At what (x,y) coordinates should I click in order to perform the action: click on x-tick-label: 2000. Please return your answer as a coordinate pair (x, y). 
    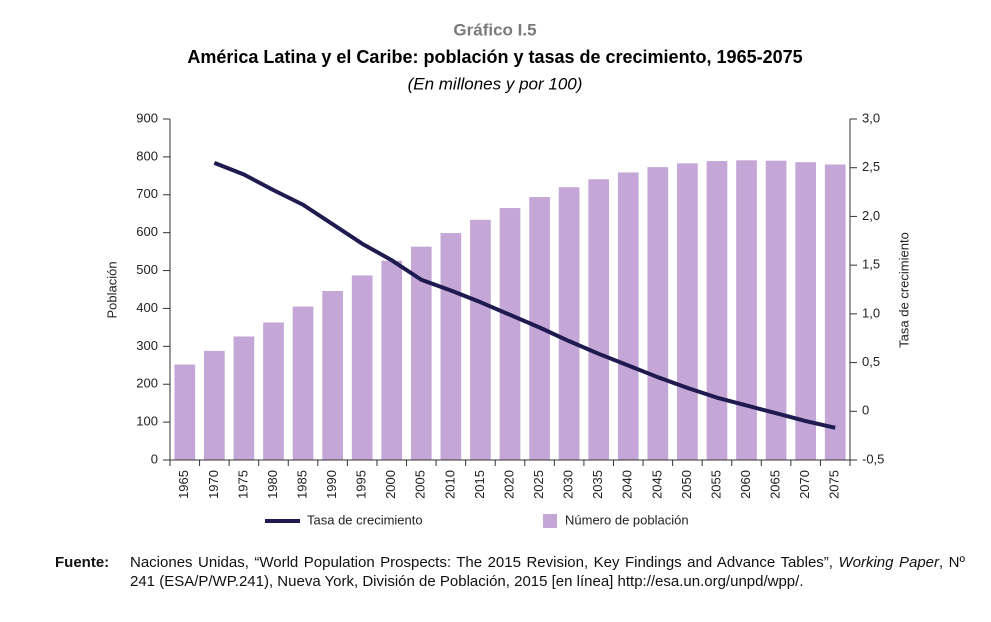
    Looking at the image, I should click on (390, 484).